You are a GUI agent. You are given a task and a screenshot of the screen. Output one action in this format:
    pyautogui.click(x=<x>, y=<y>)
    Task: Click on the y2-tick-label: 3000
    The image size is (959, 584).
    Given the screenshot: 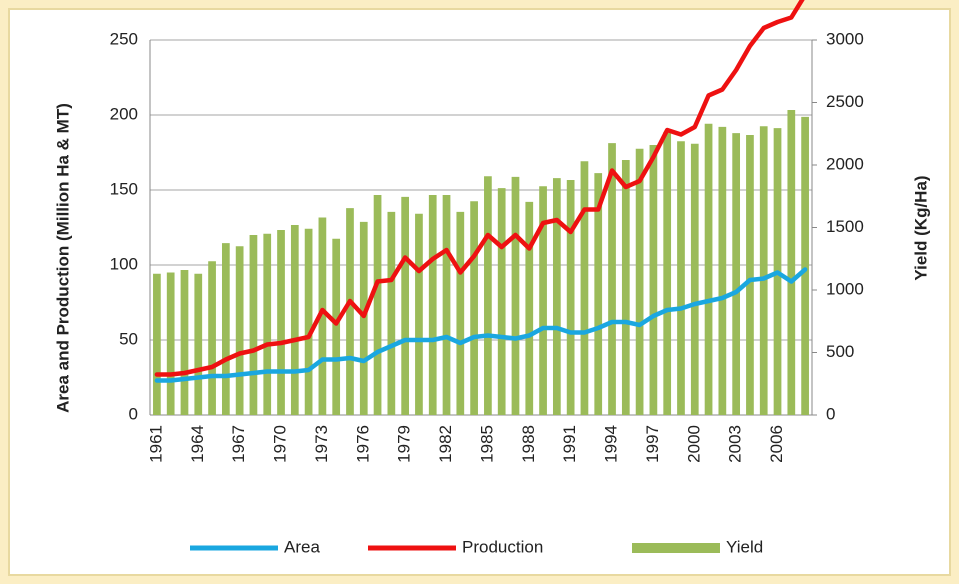 What is the action you would take?
    pyautogui.click(x=845, y=38)
    